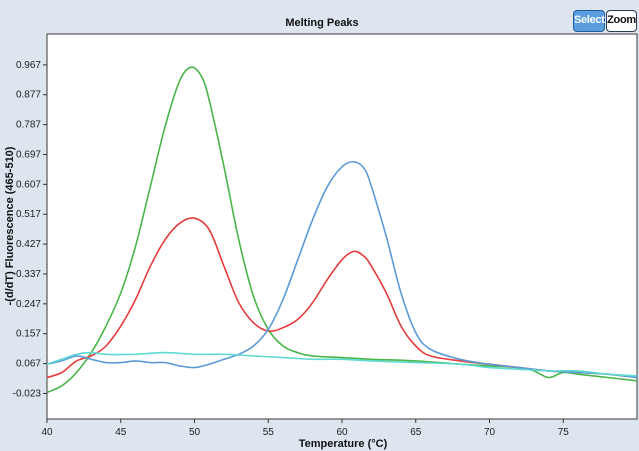  What do you see at coordinates (621, 21) in the screenshot?
I see `zoom-button: Zoom` at bounding box center [621, 21].